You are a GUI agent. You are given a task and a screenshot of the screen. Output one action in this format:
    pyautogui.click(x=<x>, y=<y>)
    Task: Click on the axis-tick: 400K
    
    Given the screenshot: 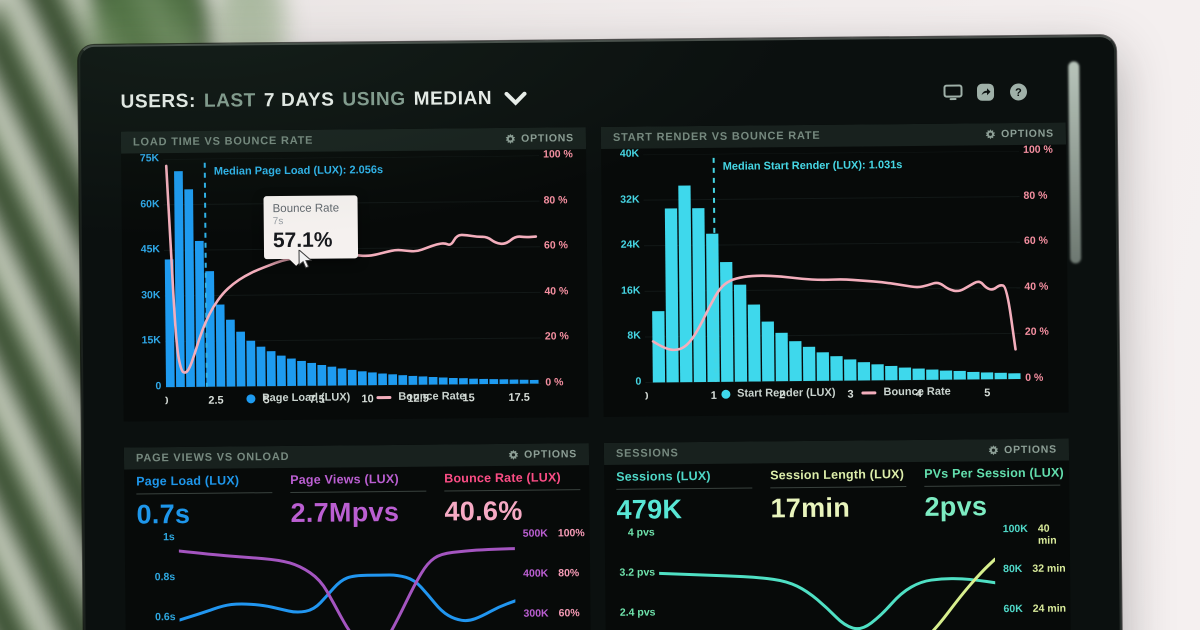 What is the action you would take?
    pyautogui.click(x=536, y=573)
    